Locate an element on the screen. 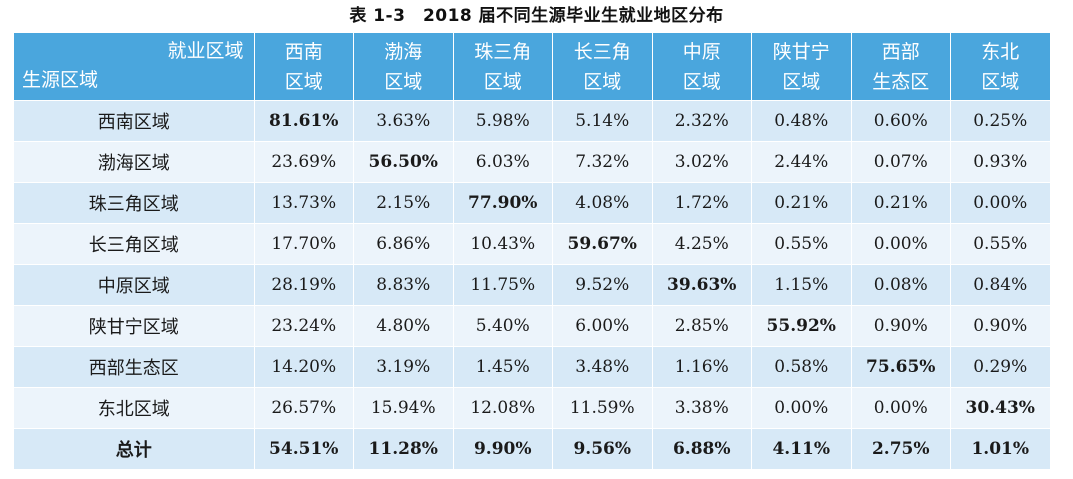 This screenshot has width=1073, height=479. table-cell: 0.25% is located at coordinates (1000, 121).